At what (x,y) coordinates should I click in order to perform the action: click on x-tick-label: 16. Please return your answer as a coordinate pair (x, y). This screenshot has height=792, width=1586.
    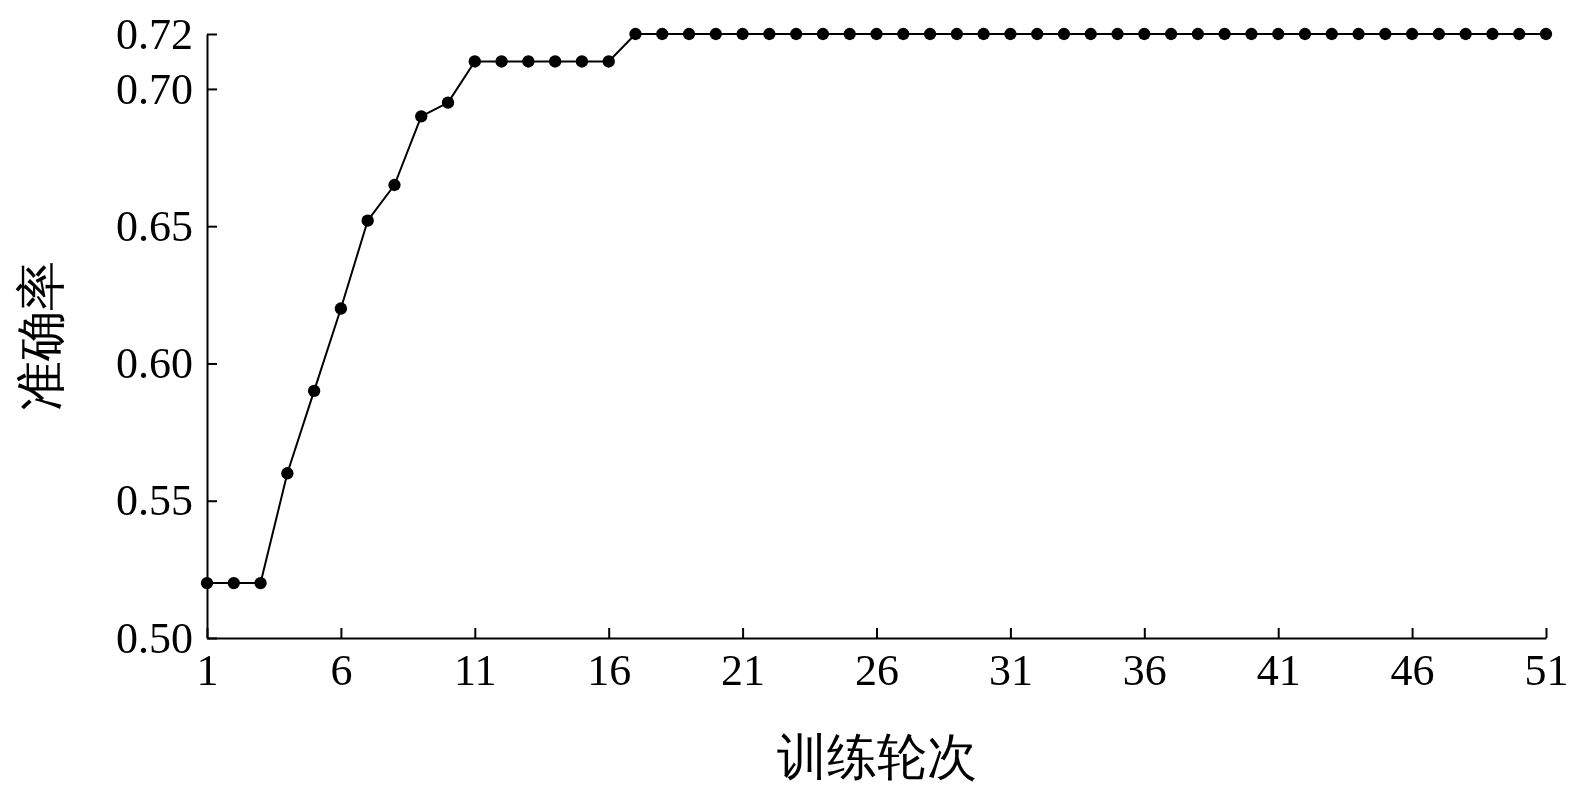
    Looking at the image, I should click on (609, 671).